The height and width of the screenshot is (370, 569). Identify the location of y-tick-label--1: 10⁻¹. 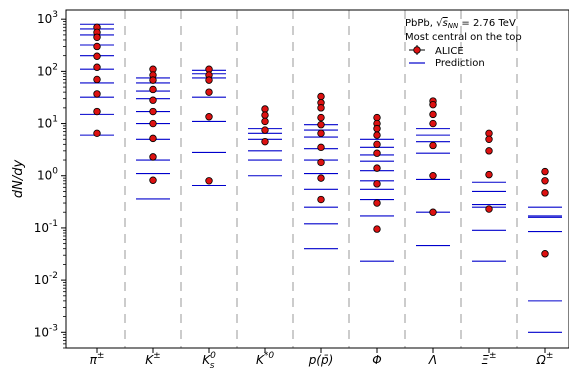
(46, 227).